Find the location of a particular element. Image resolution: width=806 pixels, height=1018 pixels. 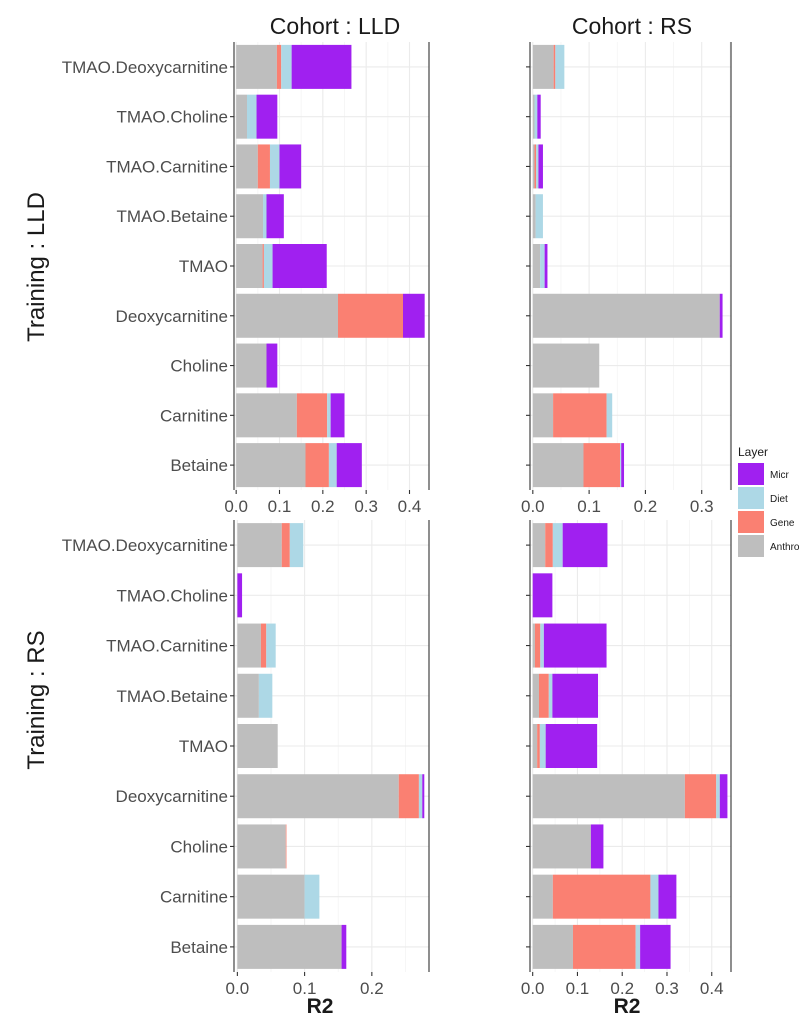

bar-choline-micr is located at coordinates (272, 365).